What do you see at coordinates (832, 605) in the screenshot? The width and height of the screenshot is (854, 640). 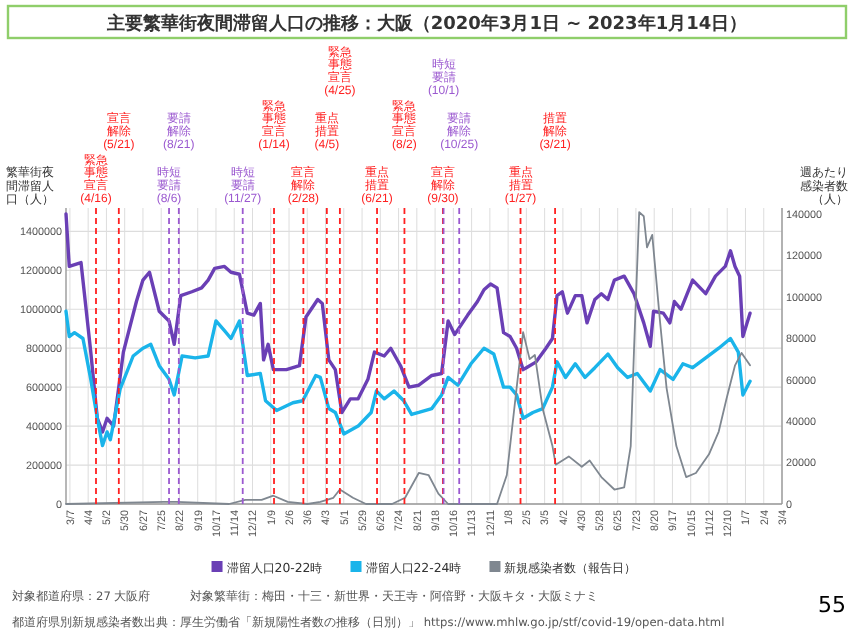 I see `text: 55` at bounding box center [832, 605].